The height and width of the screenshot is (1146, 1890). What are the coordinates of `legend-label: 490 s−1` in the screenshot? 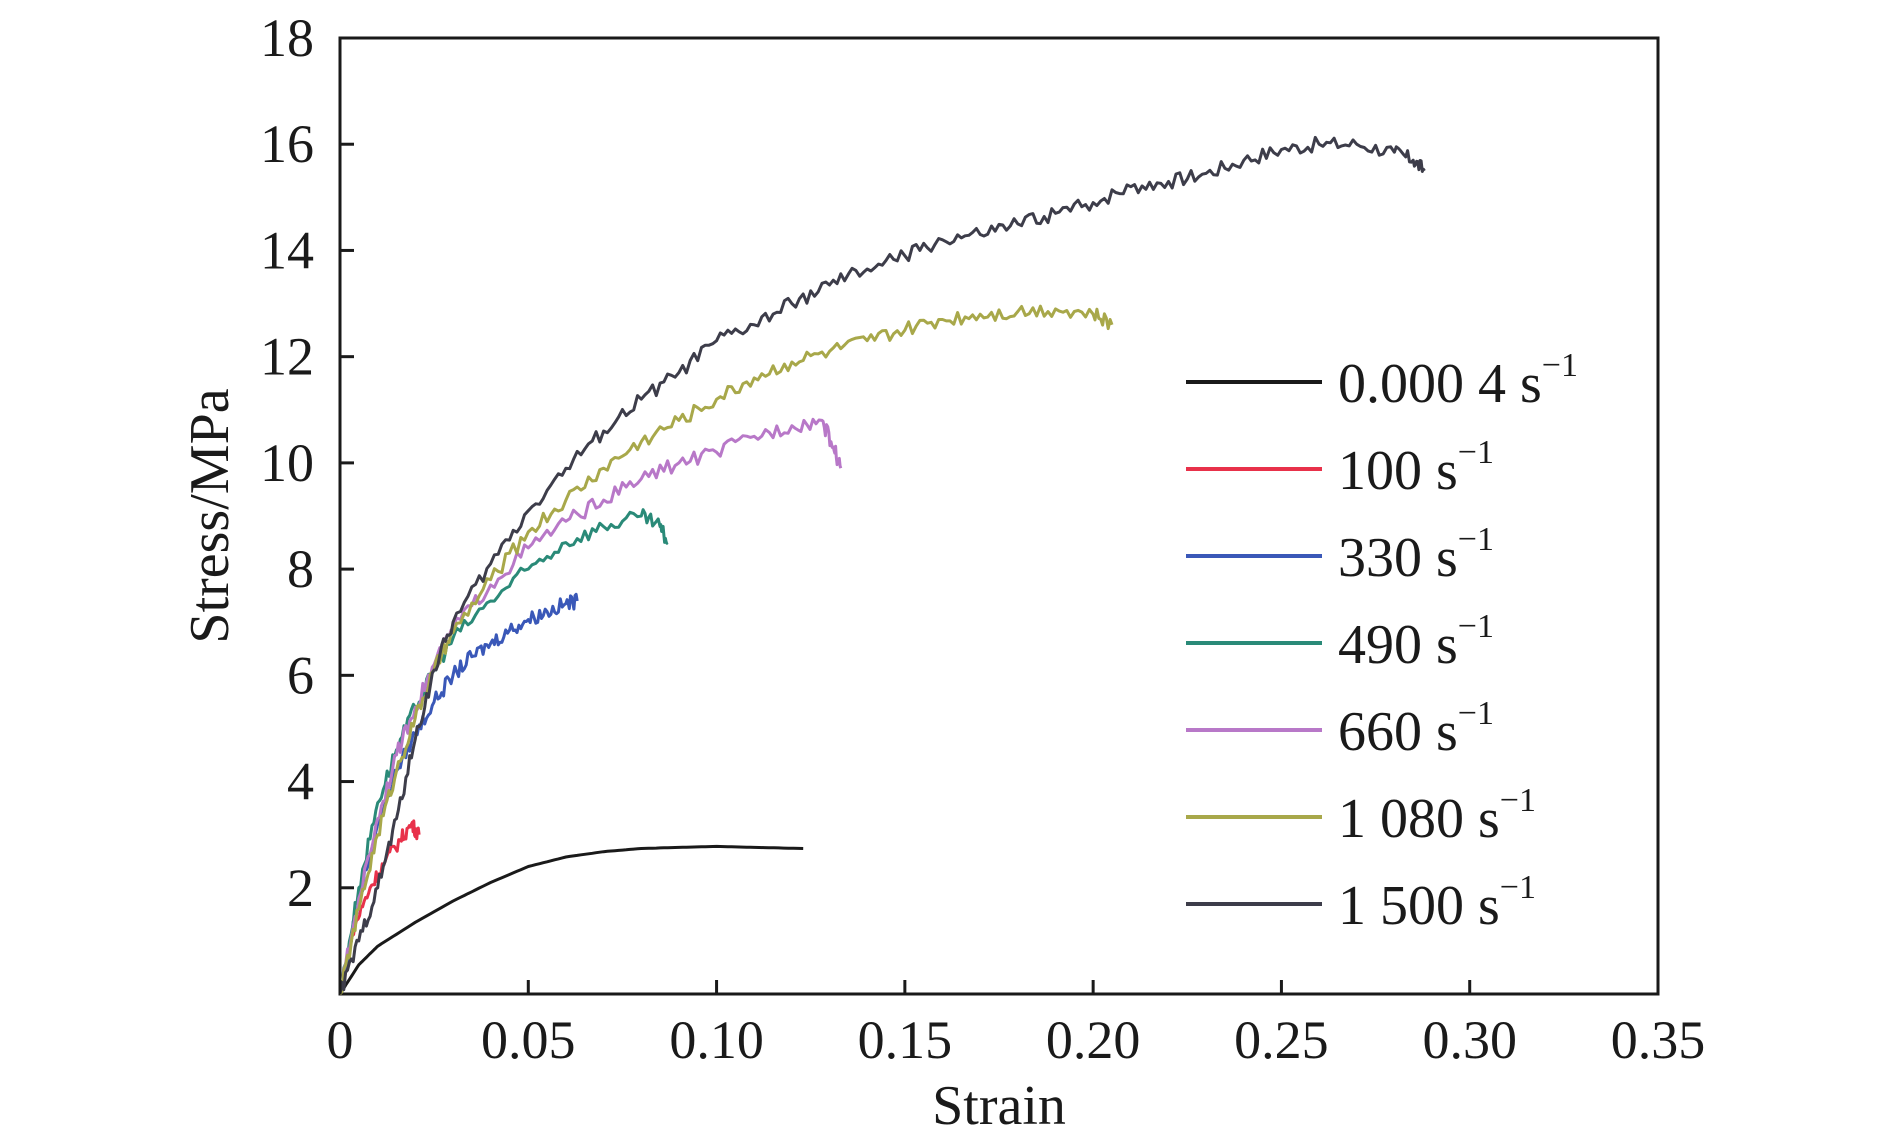 It's located at (1416, 642).